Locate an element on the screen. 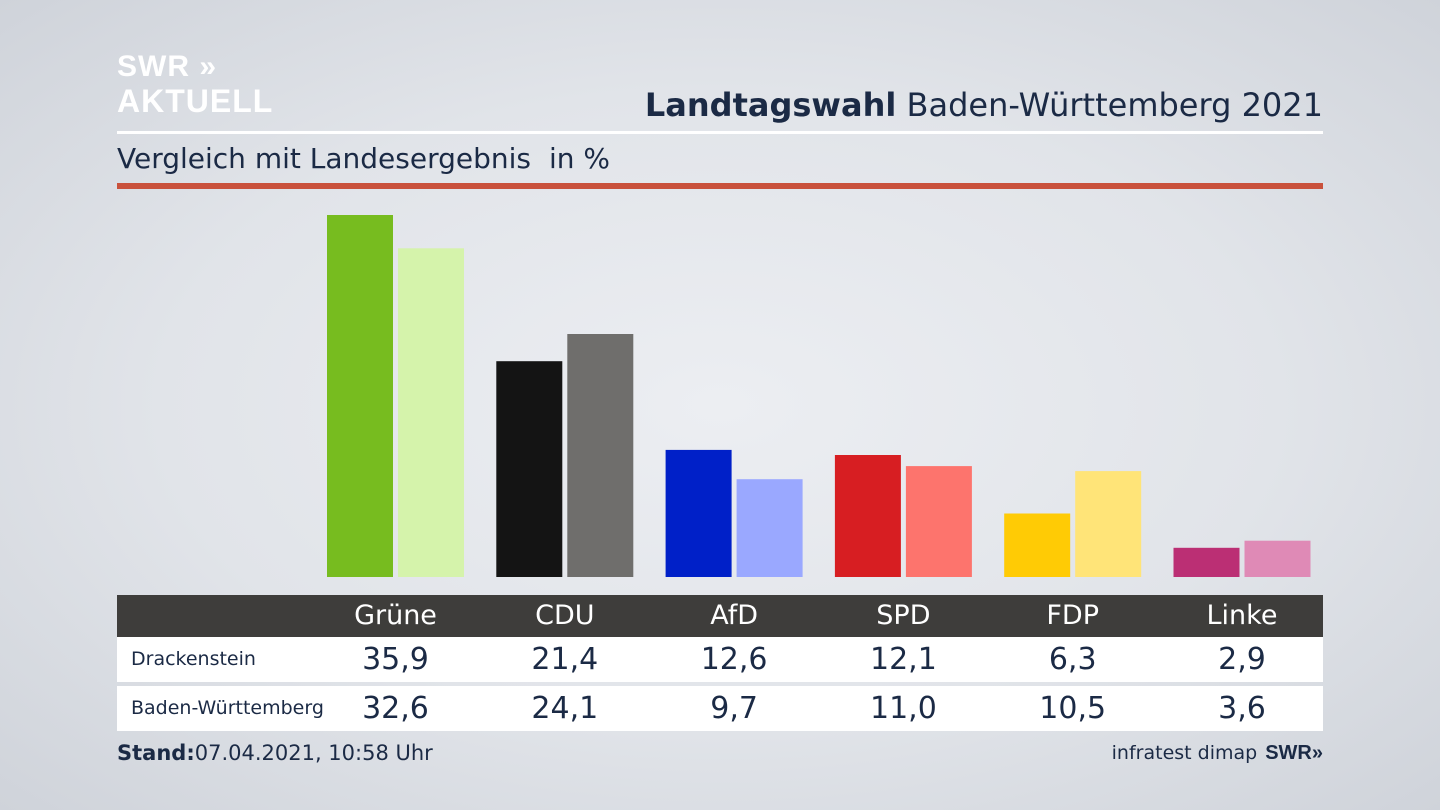 The width and height of the screenshot is (1440, 810). value-cdu-drackenstein: 21,4 is located at coordinates (565, 659).